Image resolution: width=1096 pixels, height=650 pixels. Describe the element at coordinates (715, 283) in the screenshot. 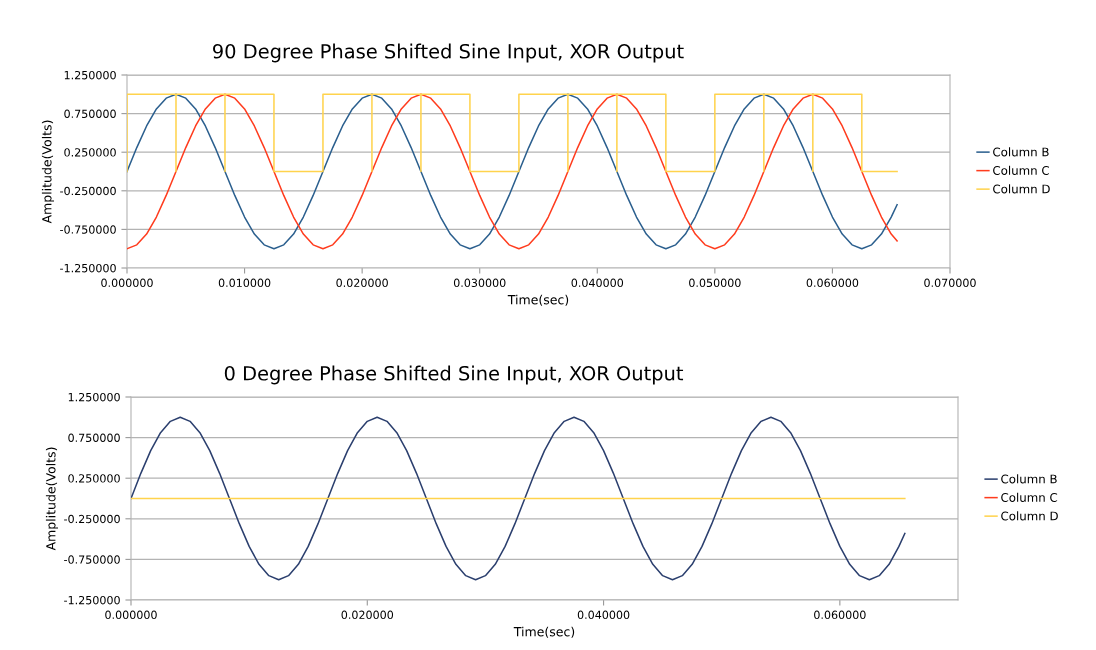

I see `x-tick-label: 0.050000` at that location.